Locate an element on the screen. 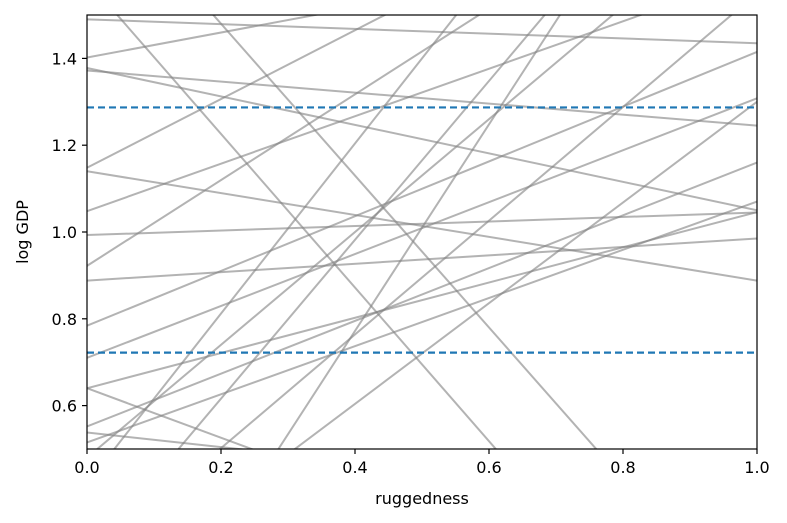 The image size is (787, 523). x-tick-label: 0.6 is located at coordinates (488, 467).